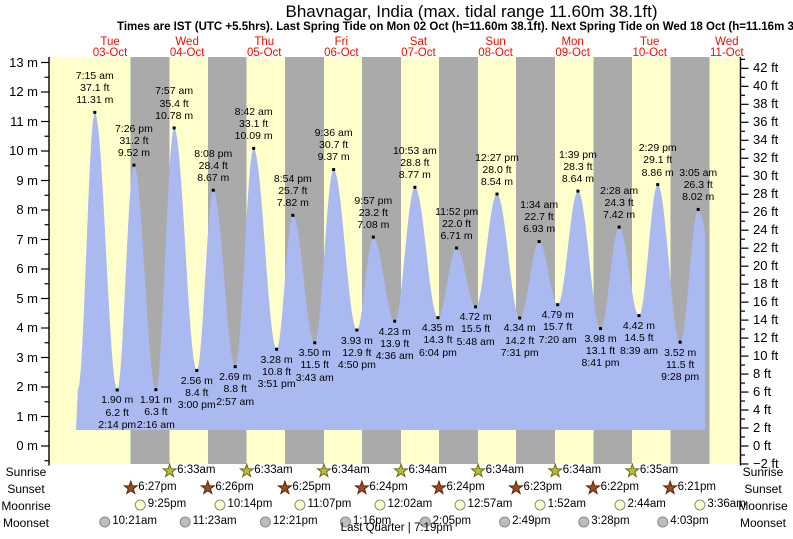 The width and height of the screenshot is (793, 539). What do you see at coordinates (235, 377) in the screenshot?
I see `tide-label-line: 2.69 m` at bounding box center [235, 377].